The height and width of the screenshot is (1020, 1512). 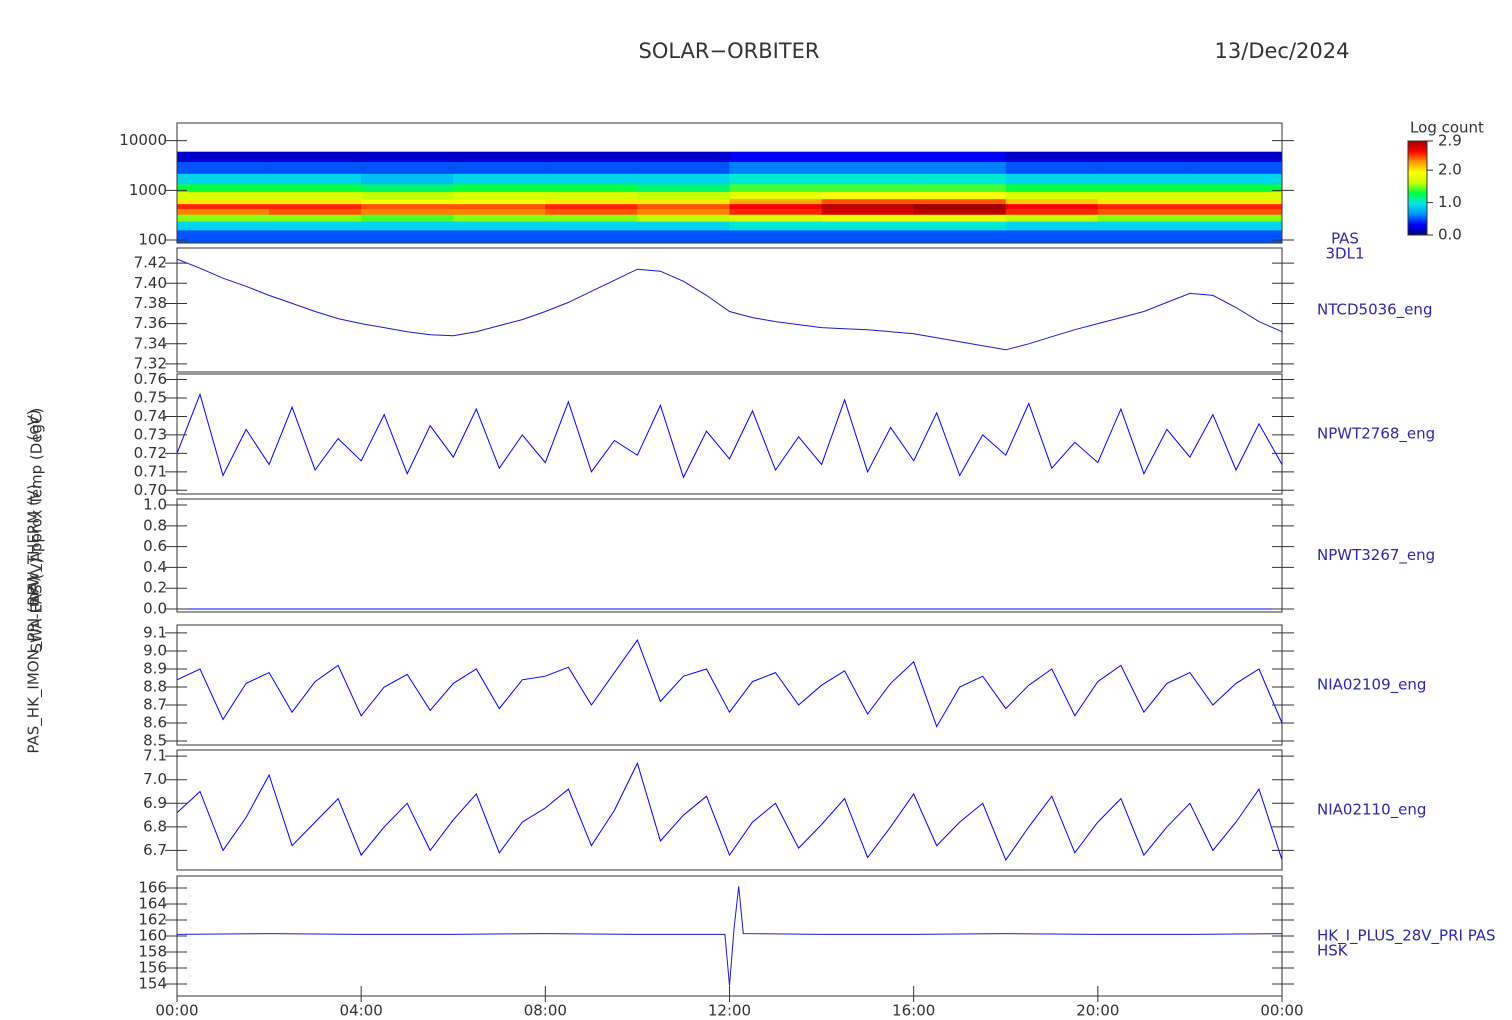 What do you see at coordinates (150, 398) in the screenshot?
I see `y-tick-label: 0.75` at bounding box center [150, 398].